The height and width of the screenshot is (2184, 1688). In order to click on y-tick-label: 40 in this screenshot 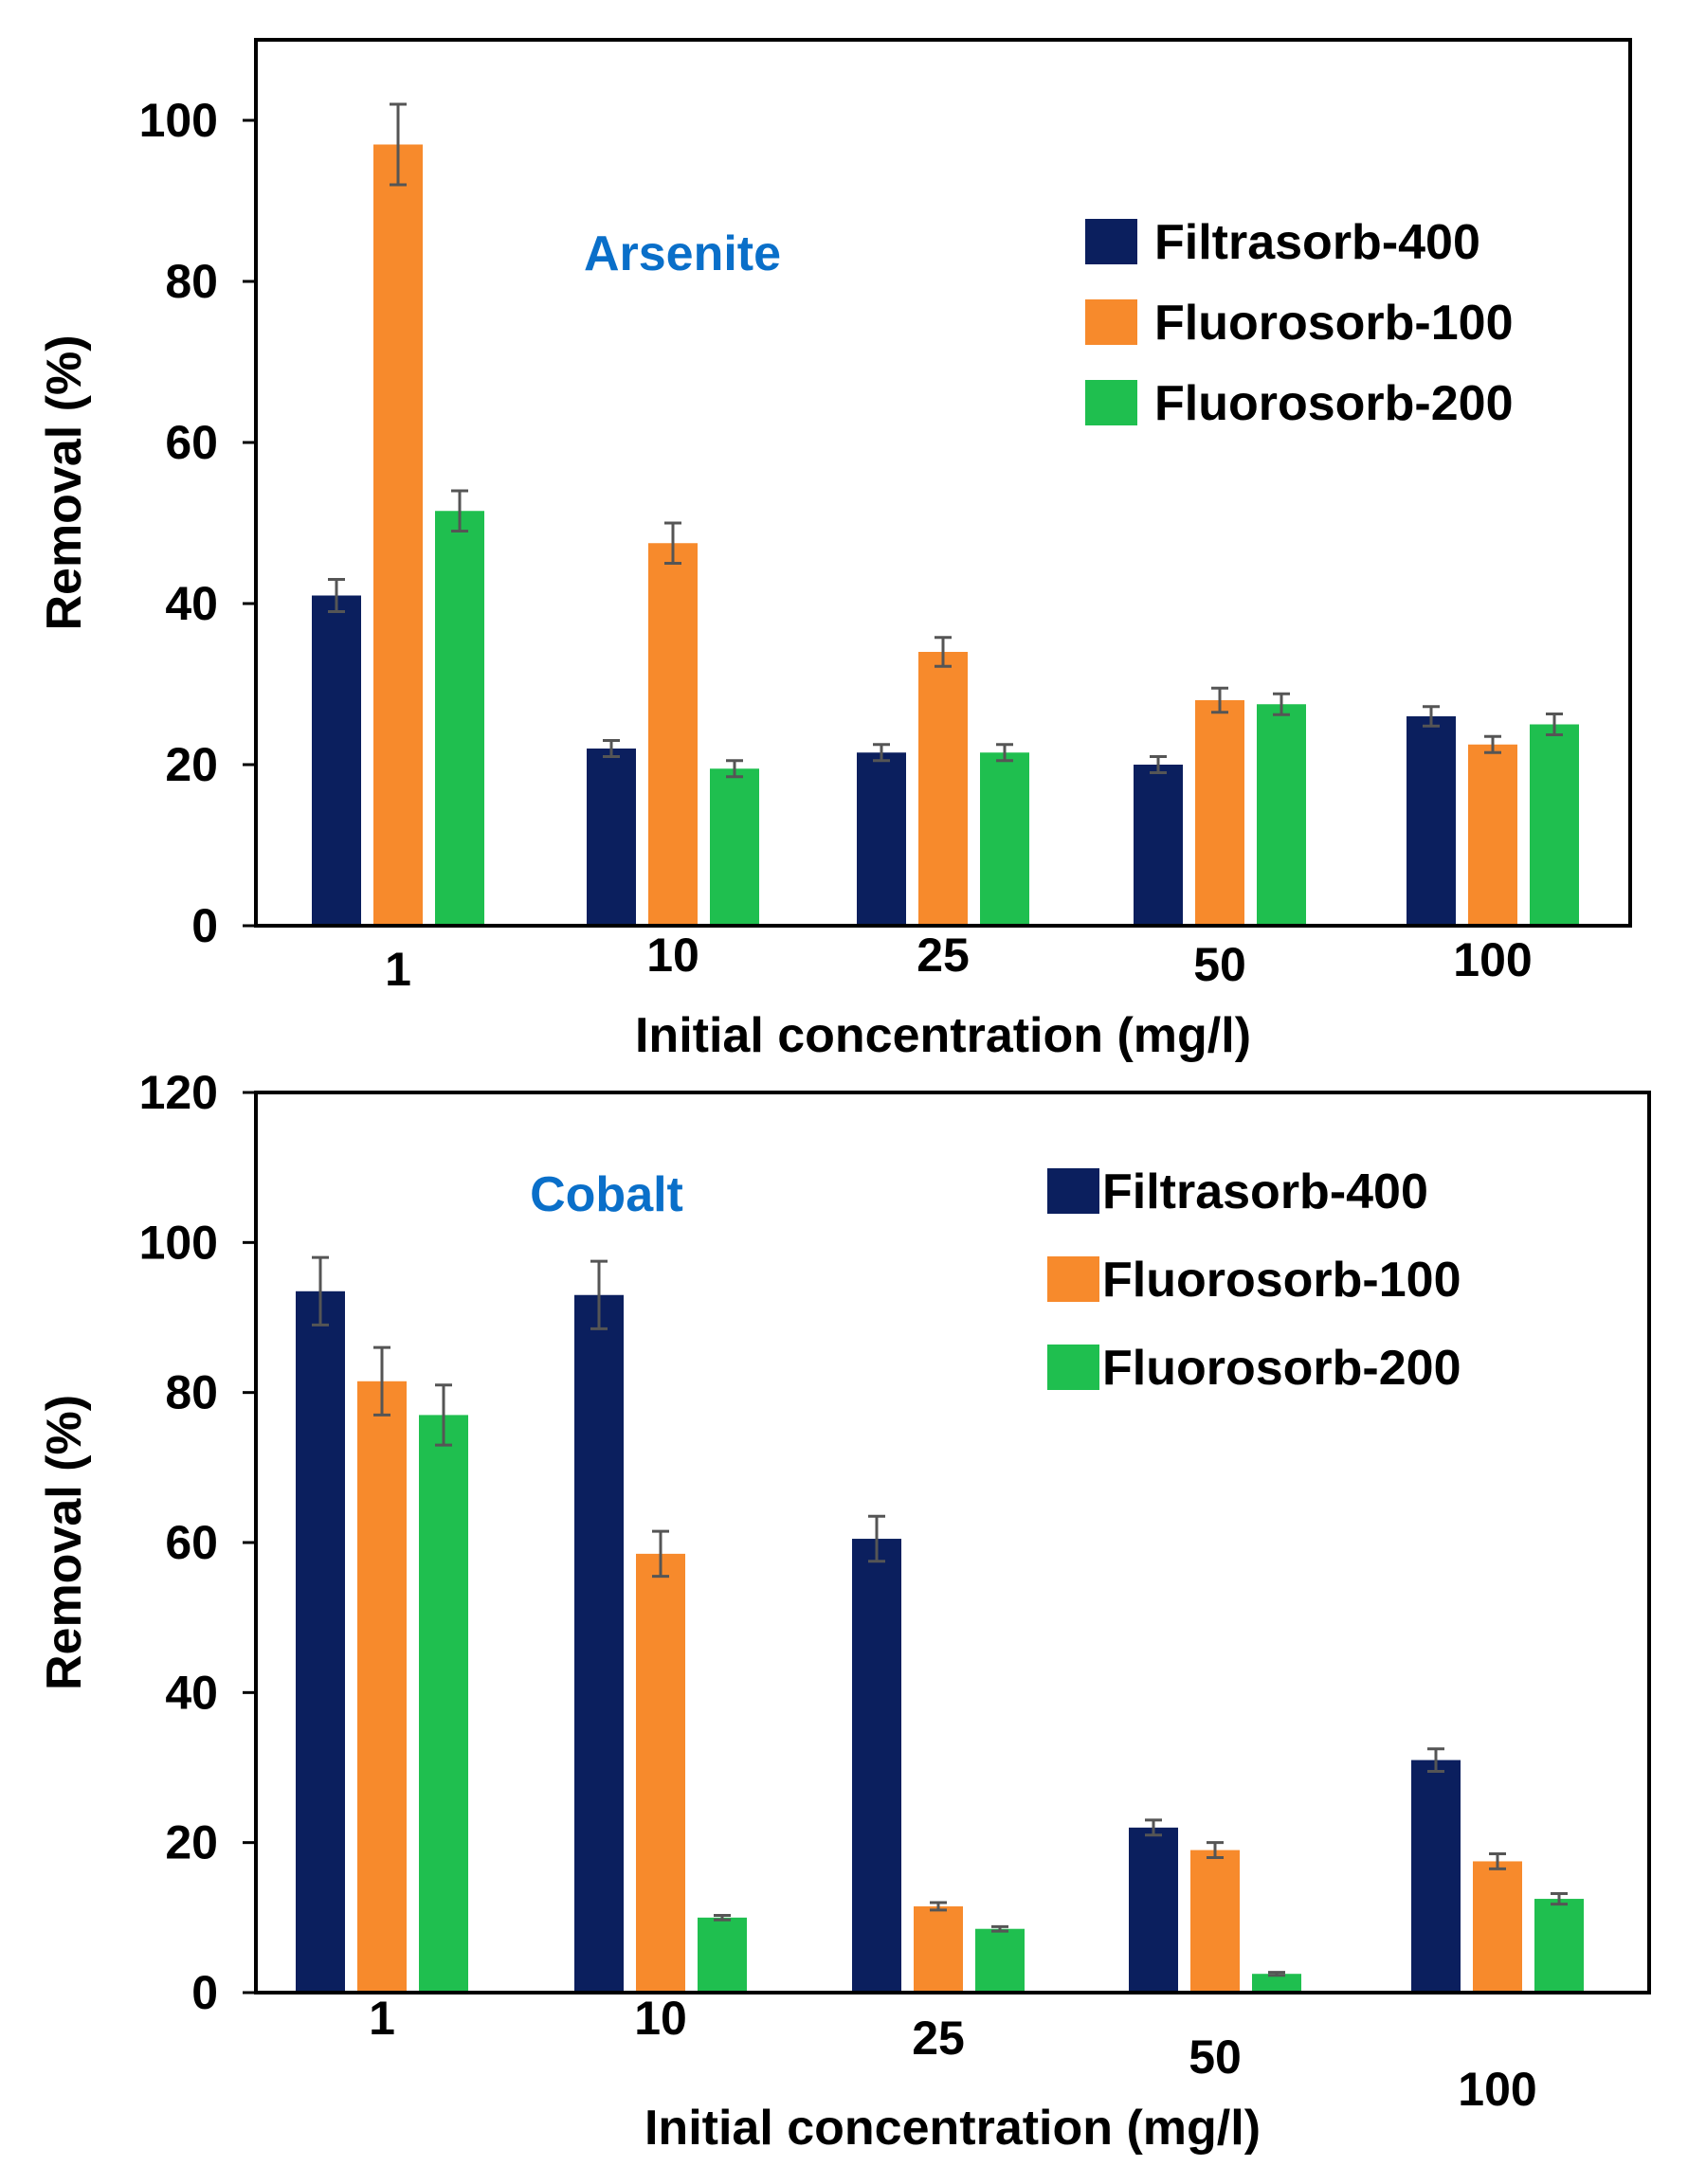, I will do `click(191, 603)`.